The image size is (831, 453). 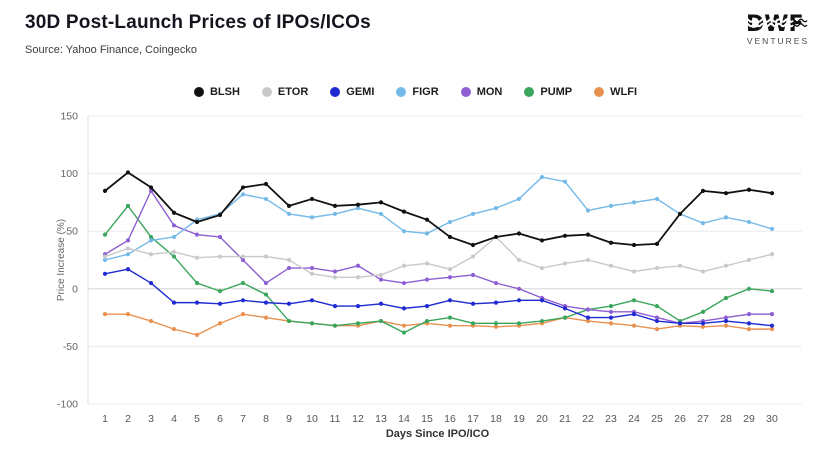 I want to click on y-tick-label: 0, so click(x=75, y=289).